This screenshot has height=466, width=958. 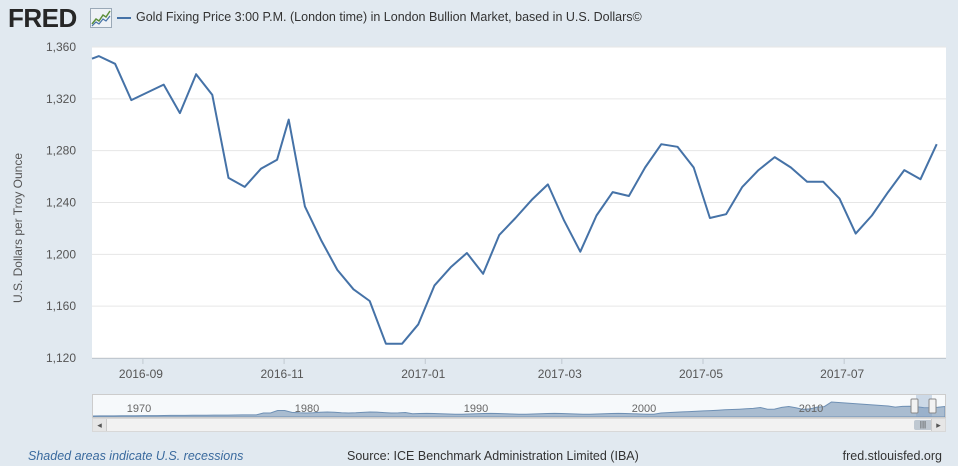 What do you see at coordinates (701, 374) in the screenshot?
I see `x-tick-label: 2017-05` at bounding box center [701, 374].